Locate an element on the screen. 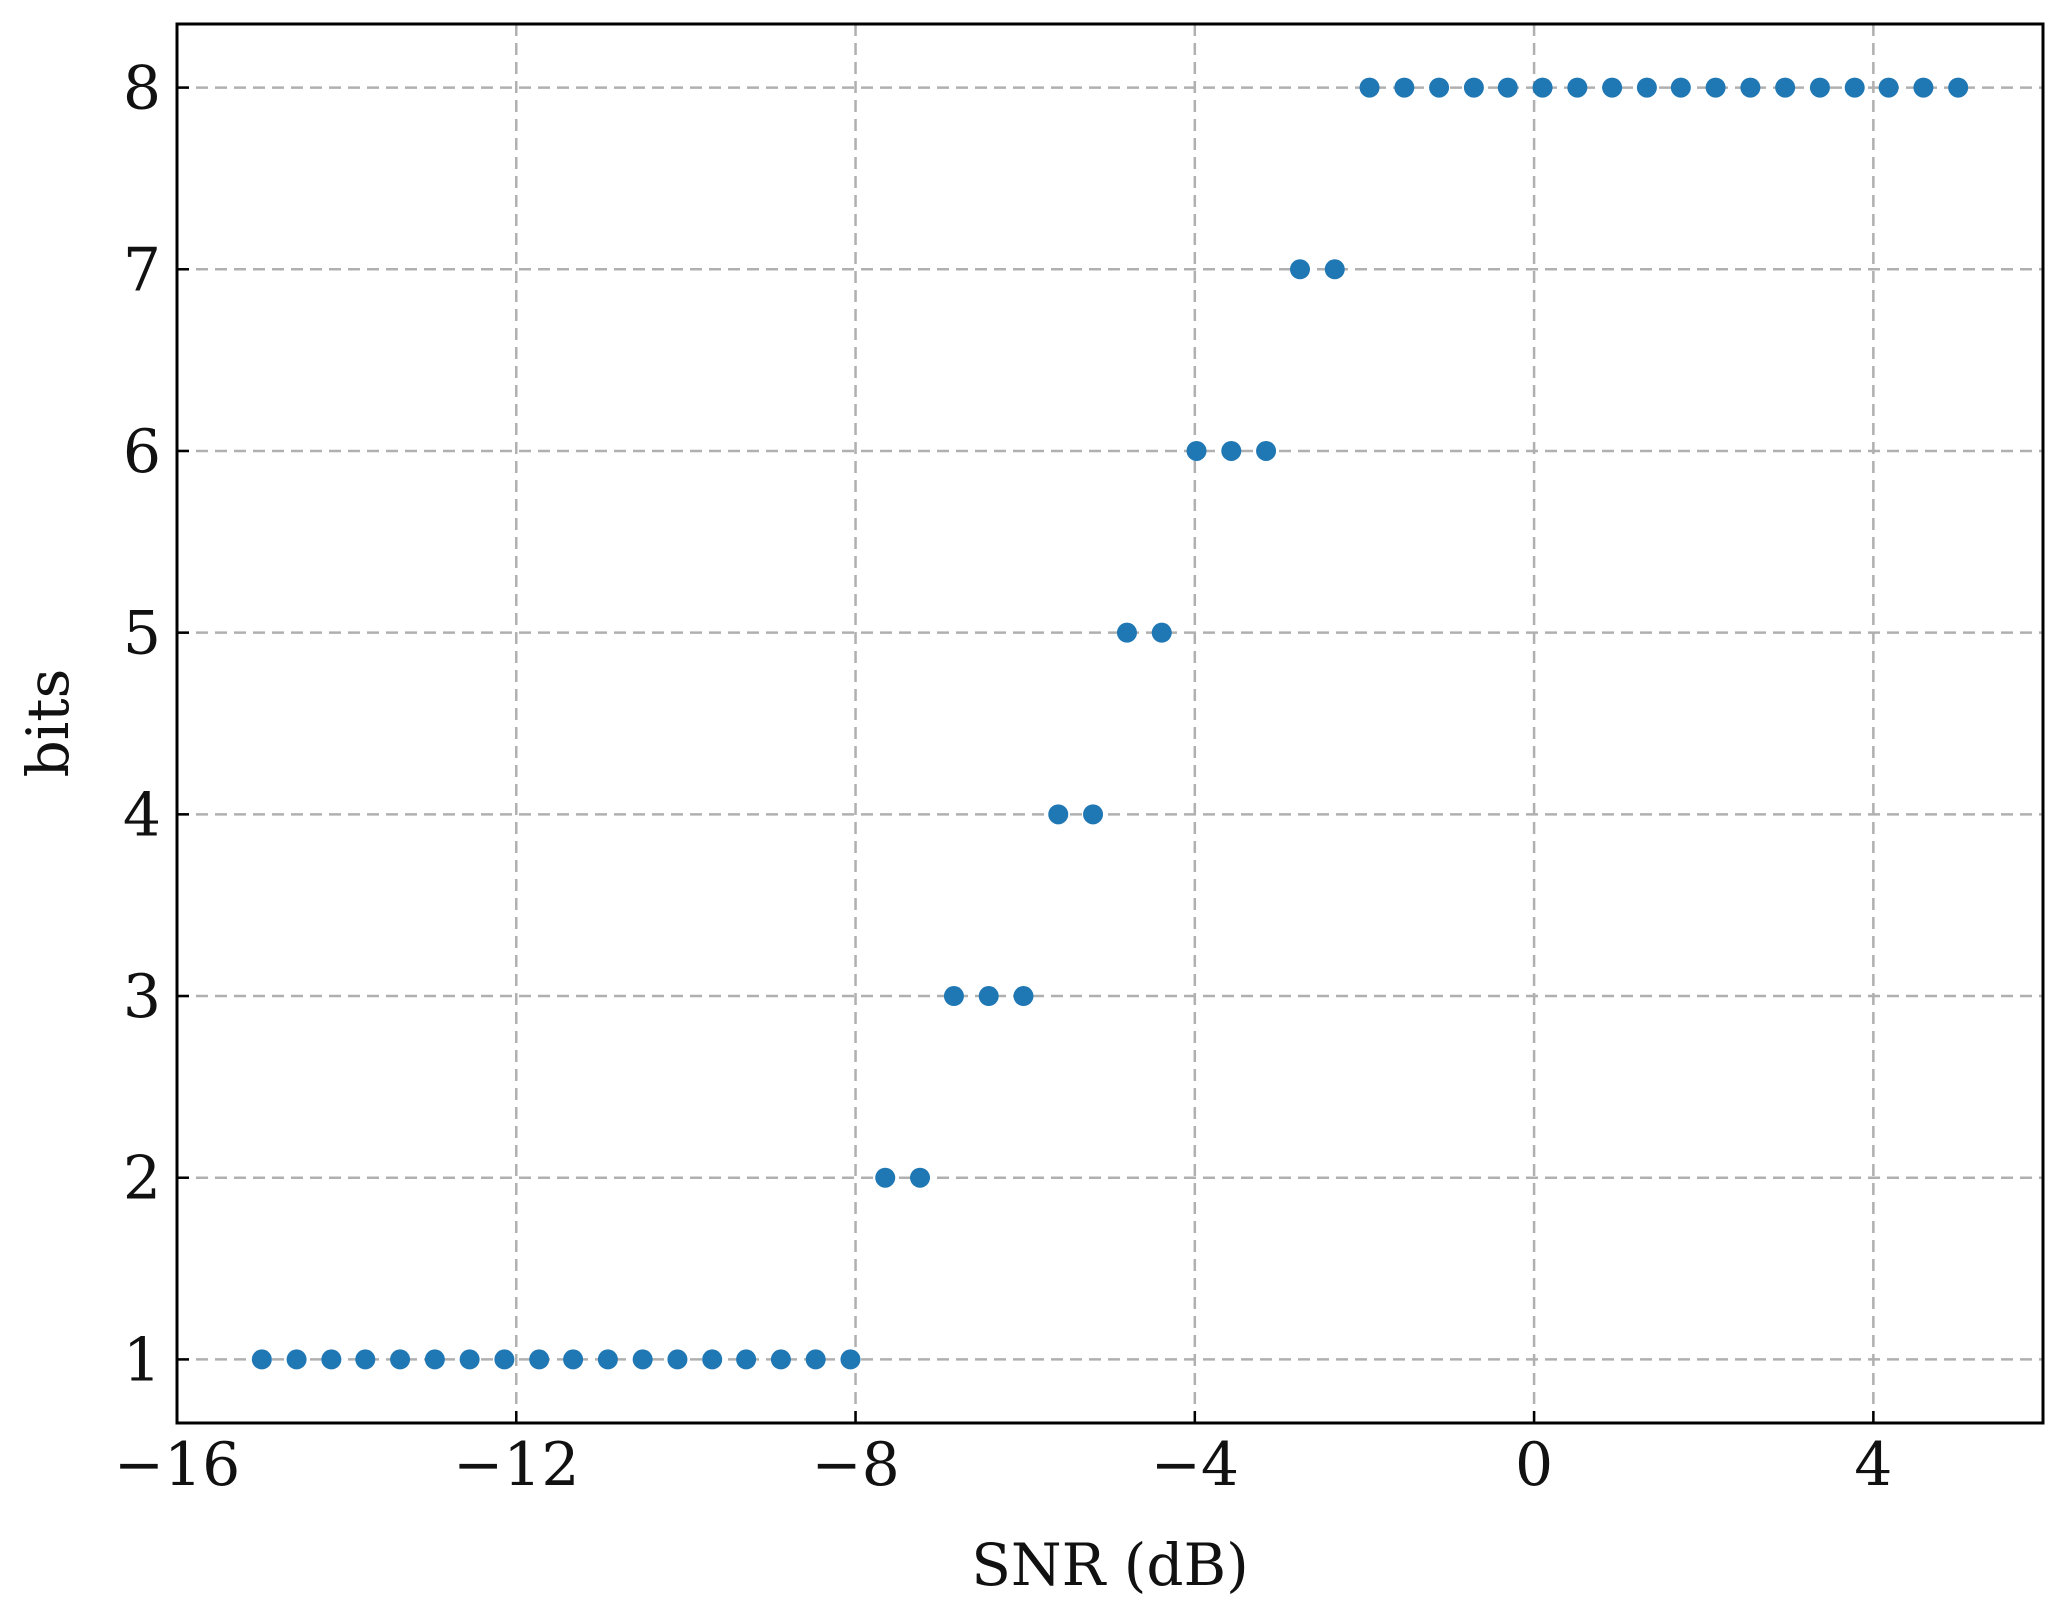 This screenshot has width=2067, height=1613. x-tick-label: −16 is located at coordinates (177, 1465).